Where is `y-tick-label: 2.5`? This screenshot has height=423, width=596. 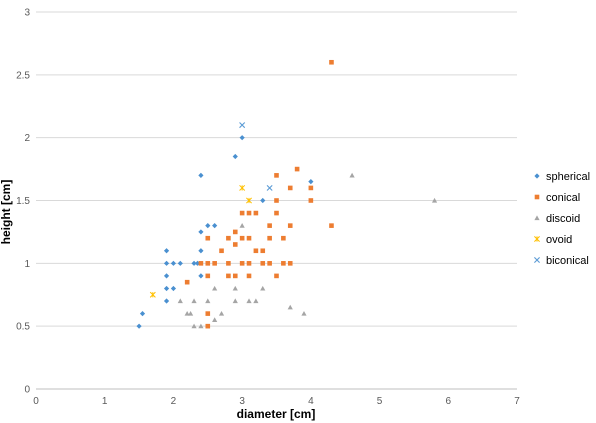
y-tick-label: 2.5 is located at coordinates (23, 75).